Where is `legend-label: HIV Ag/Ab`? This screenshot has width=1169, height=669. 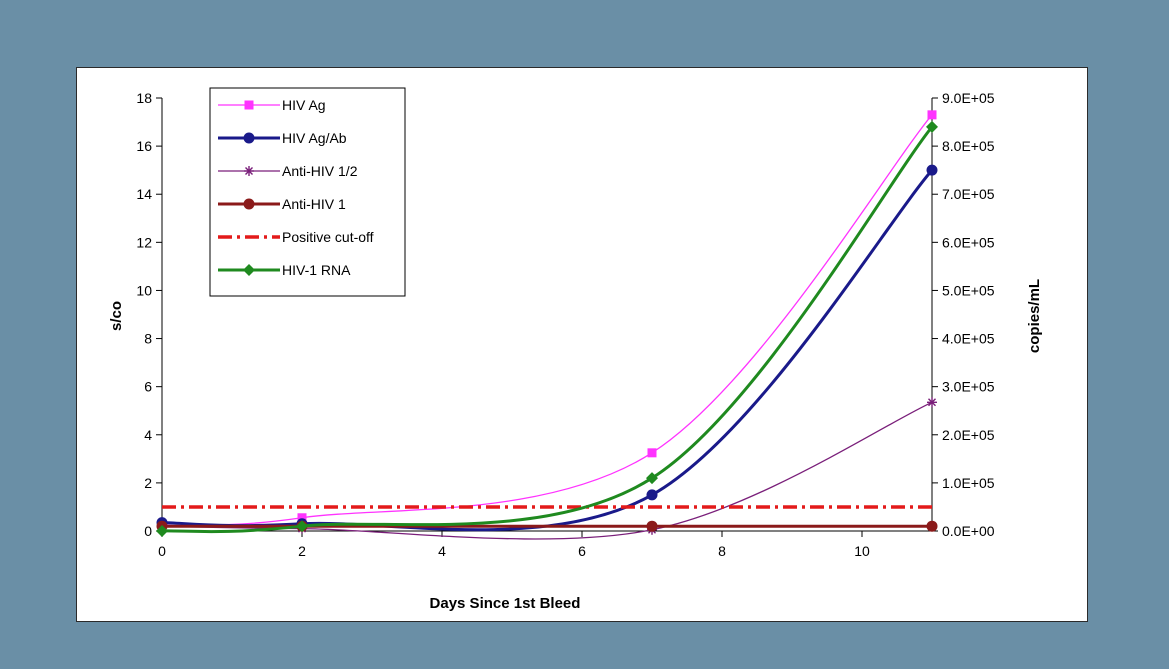
legend-label: HIV Ag/Ab is located at coordinates (314, 138).